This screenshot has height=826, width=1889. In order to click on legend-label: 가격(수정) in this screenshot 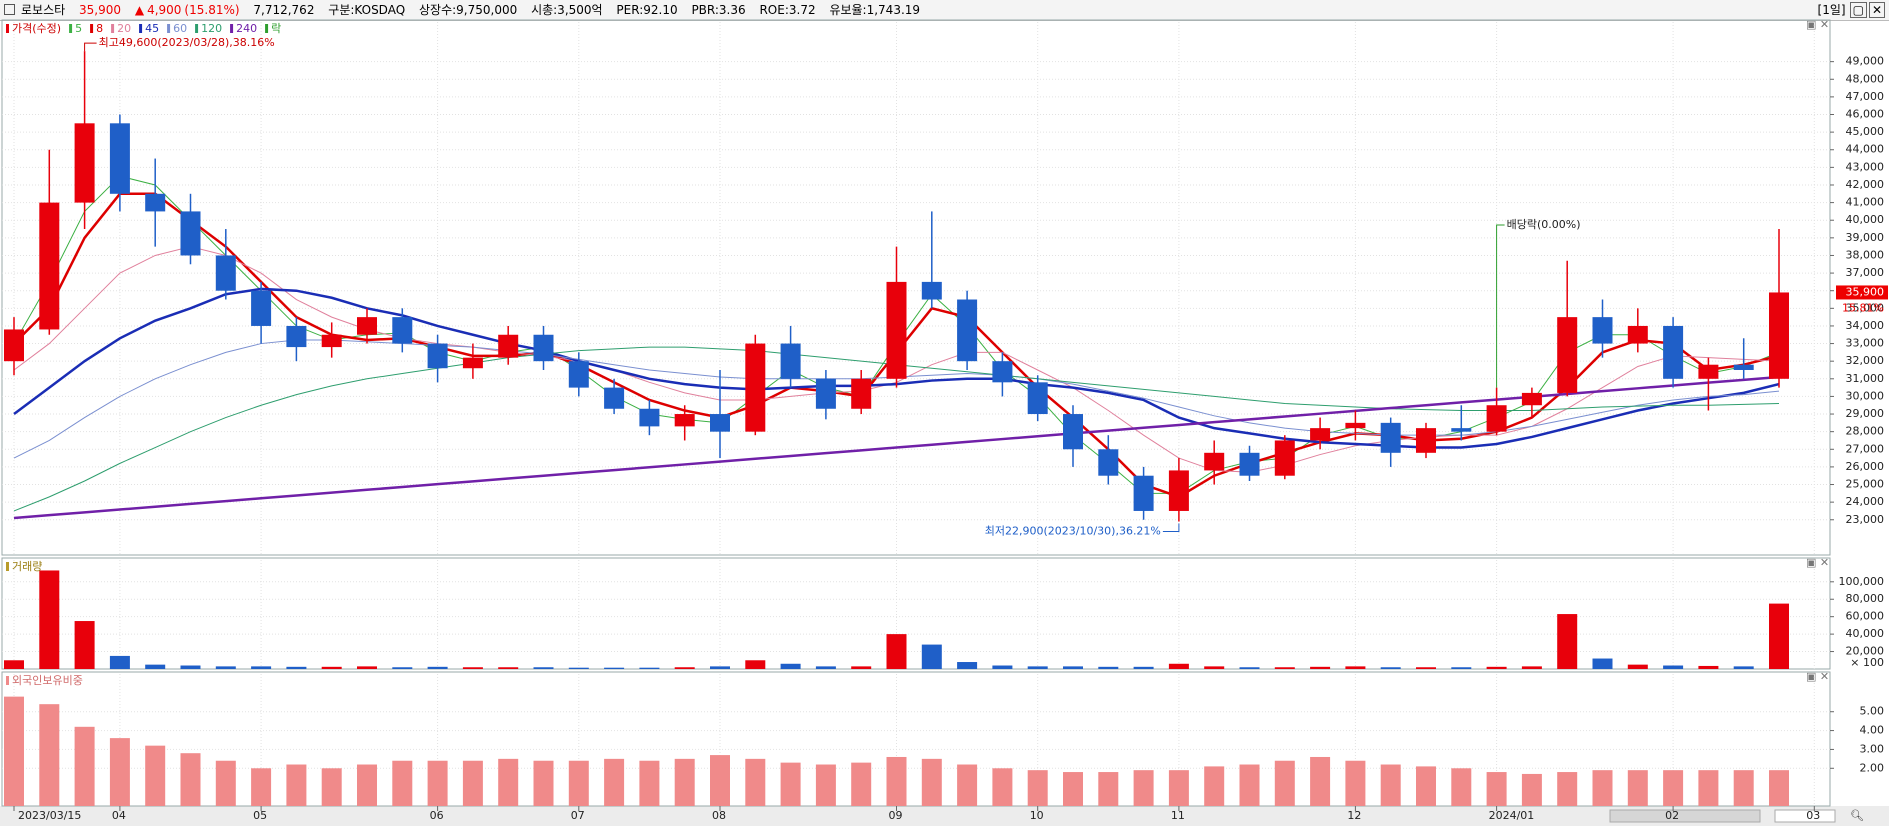, I will do `click(36, 28)`.